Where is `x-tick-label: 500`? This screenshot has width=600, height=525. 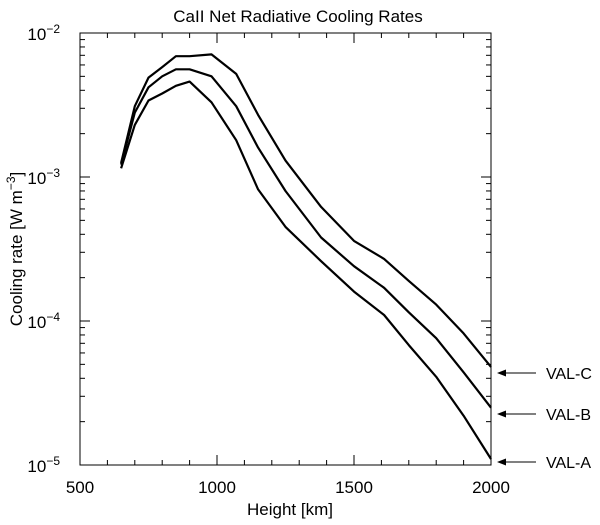 x-tick-label: 500 is located at coordinates (80, 487).